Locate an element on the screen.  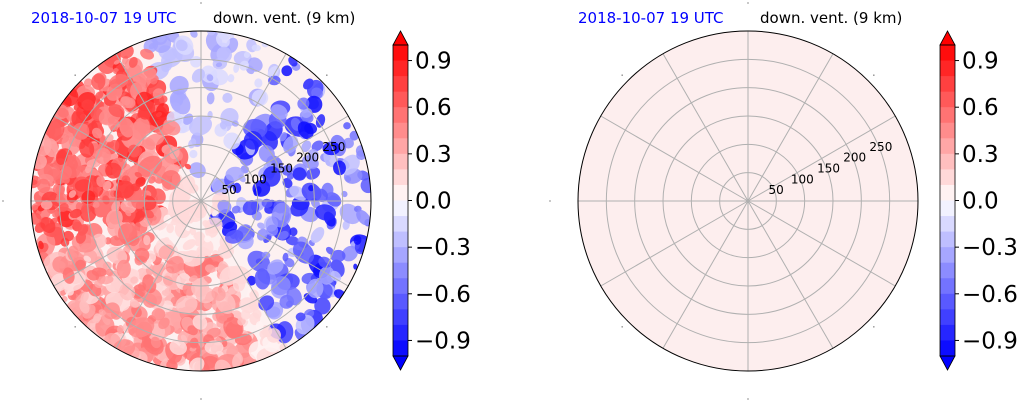
colorbar-tick-label: 0.3 is located at coordinates (433, 155).